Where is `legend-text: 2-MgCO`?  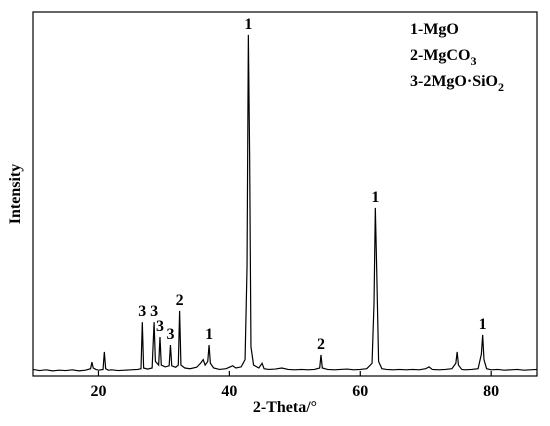 legend-text: 2-MgCO is located at coordinates (440, 55).